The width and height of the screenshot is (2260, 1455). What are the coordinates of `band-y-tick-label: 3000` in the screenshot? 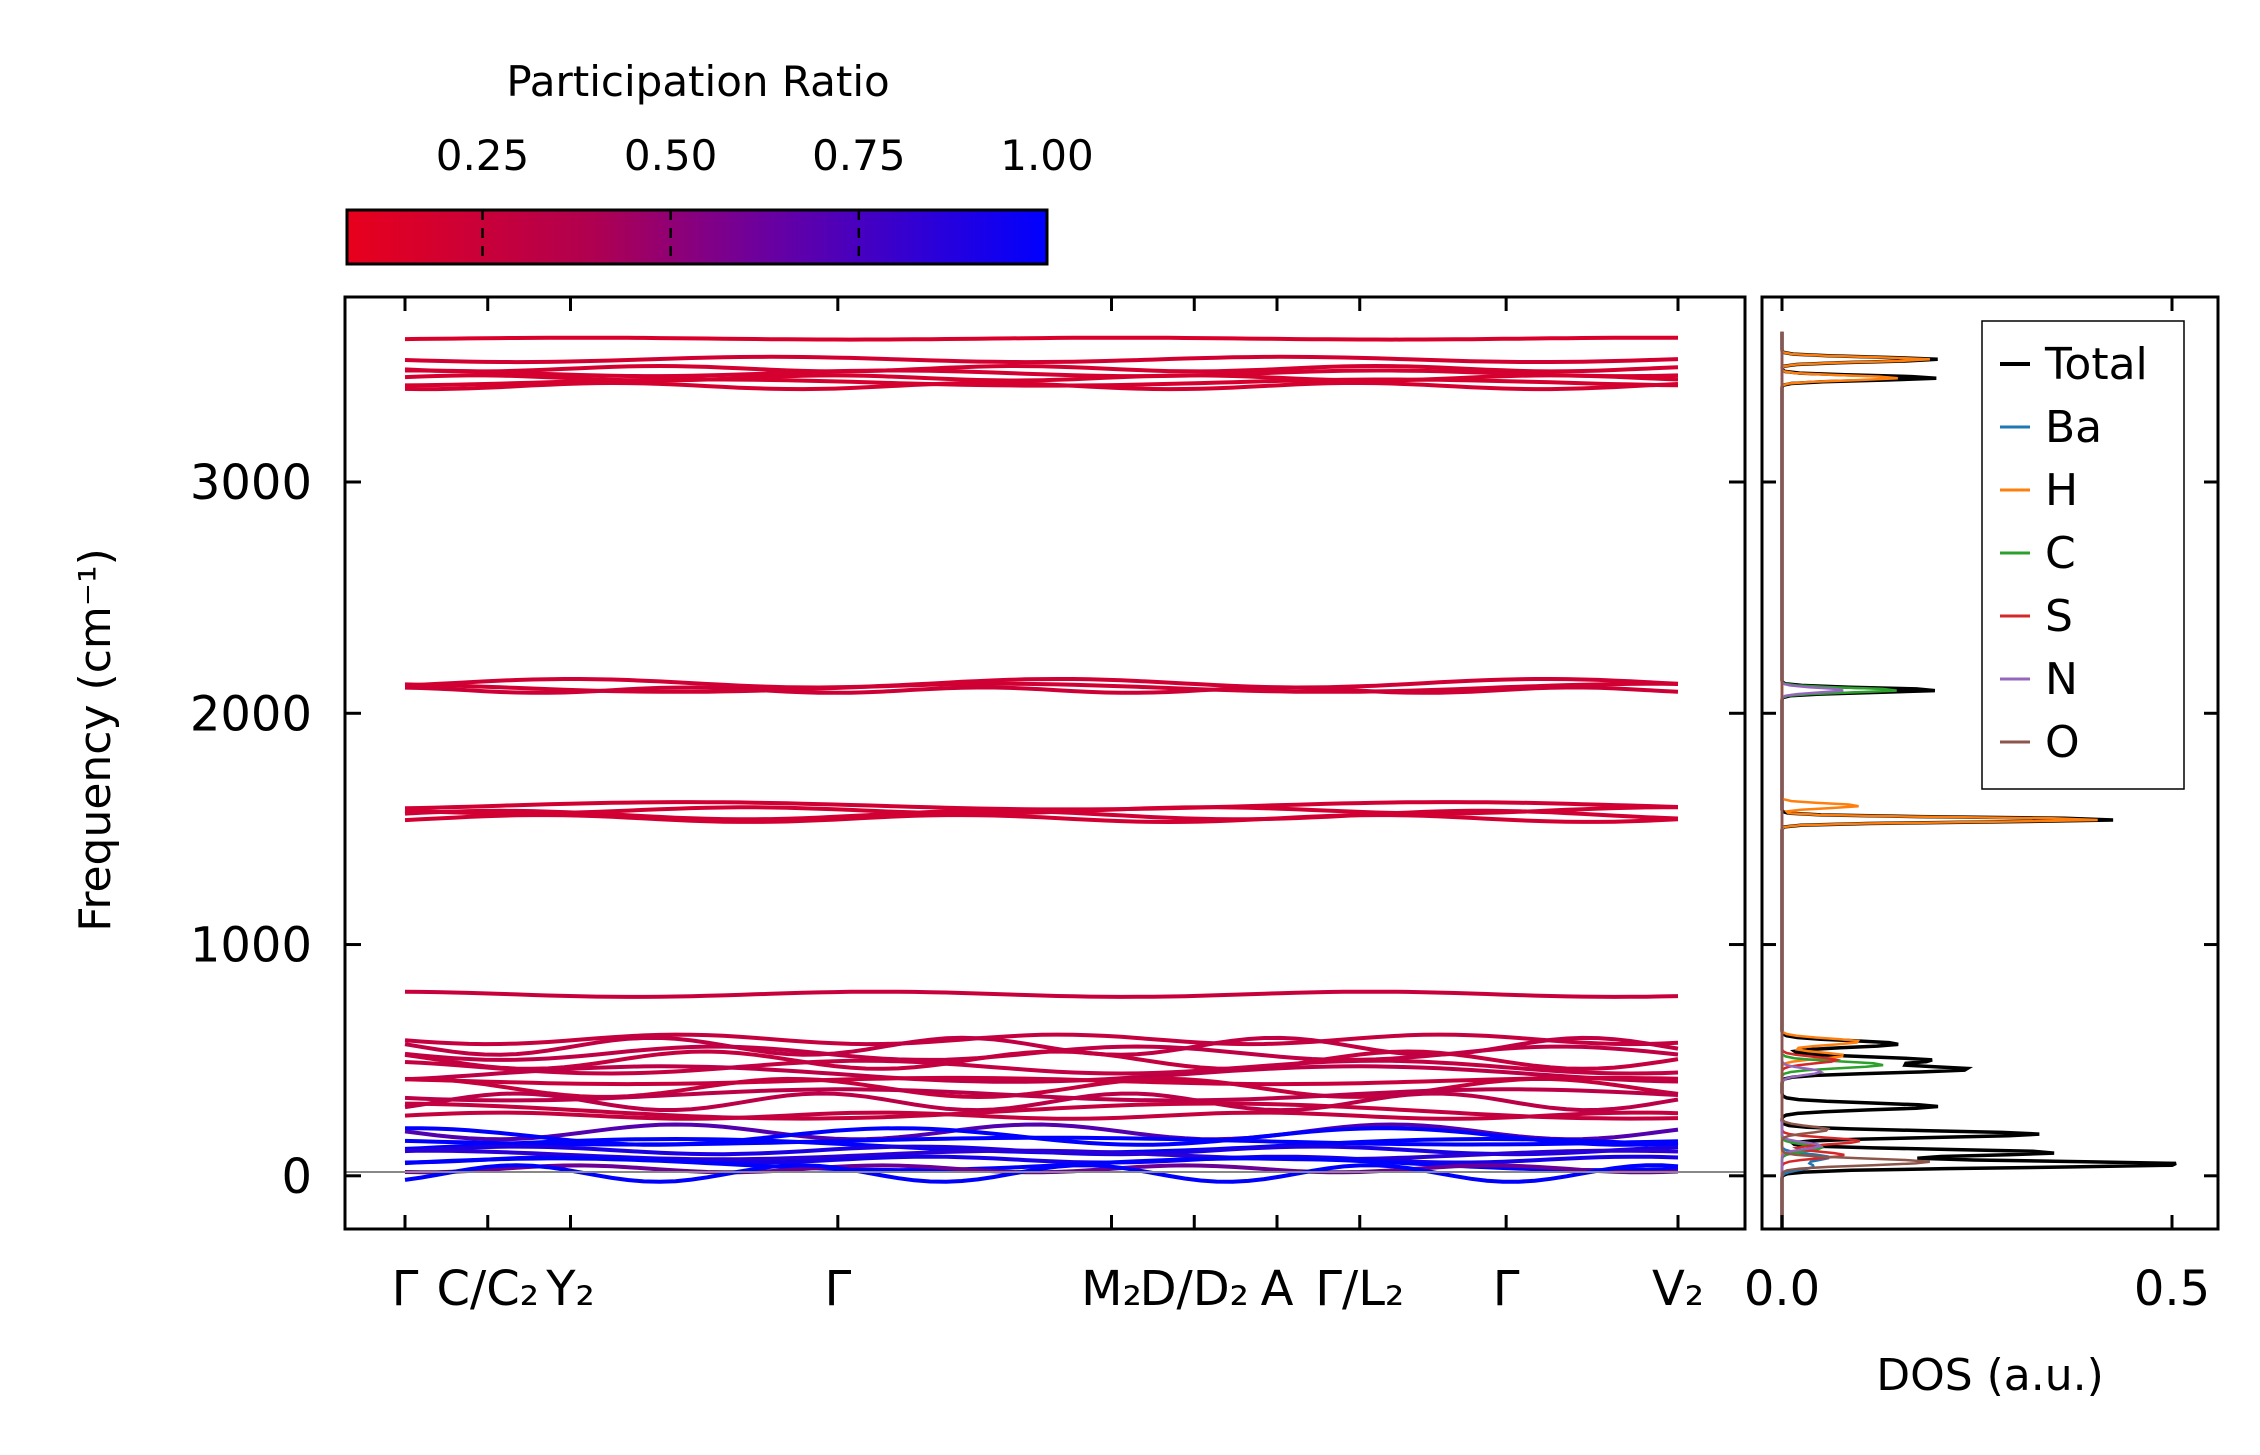 It's located at (251, 483).